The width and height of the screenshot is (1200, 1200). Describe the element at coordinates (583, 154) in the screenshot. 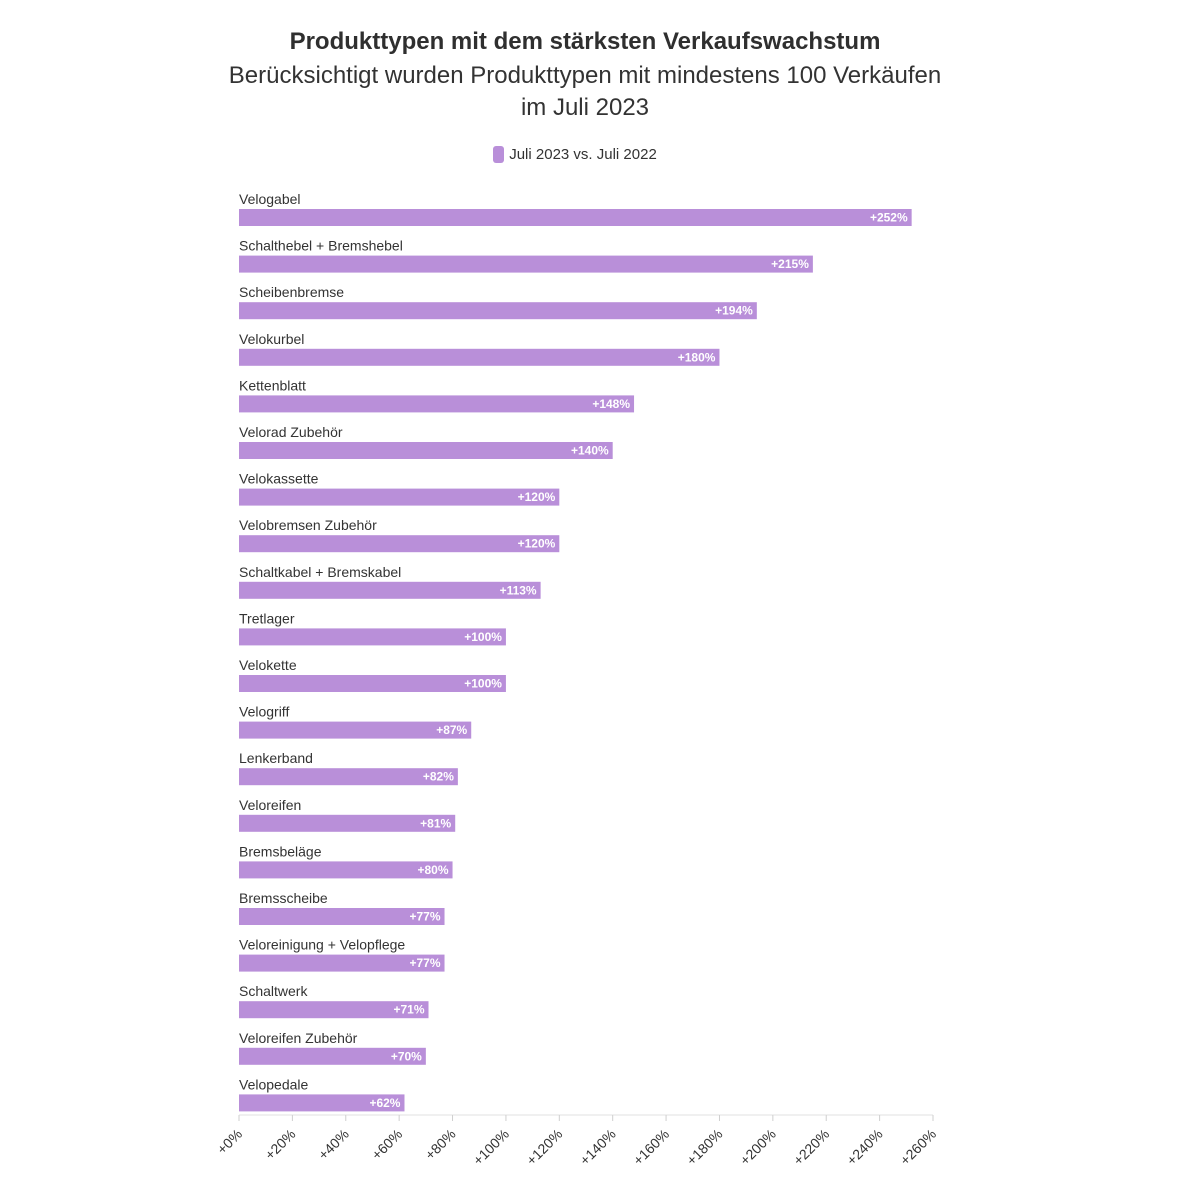

I see `legend-label: Juli 2023 vs. Juli 2022` at that location.